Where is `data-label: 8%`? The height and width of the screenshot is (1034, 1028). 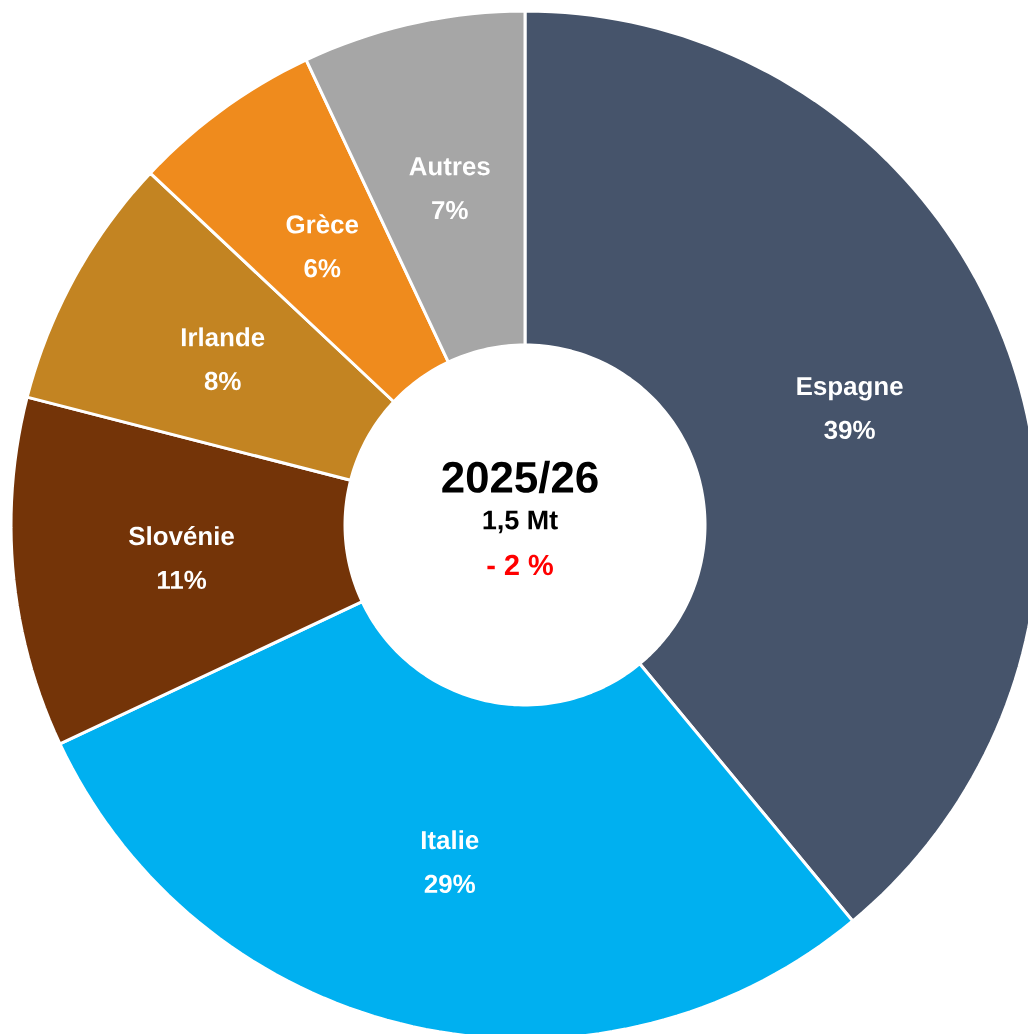 data-label: 8% is located at coordinates (222, 381).